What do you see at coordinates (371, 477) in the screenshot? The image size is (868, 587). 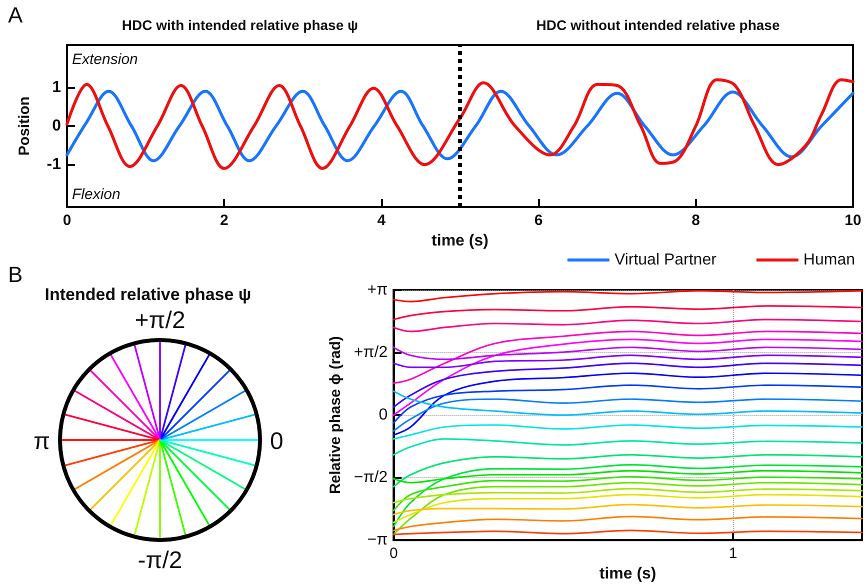 I see `y-tick-label: −π/2` at bounding box center [371, 477].